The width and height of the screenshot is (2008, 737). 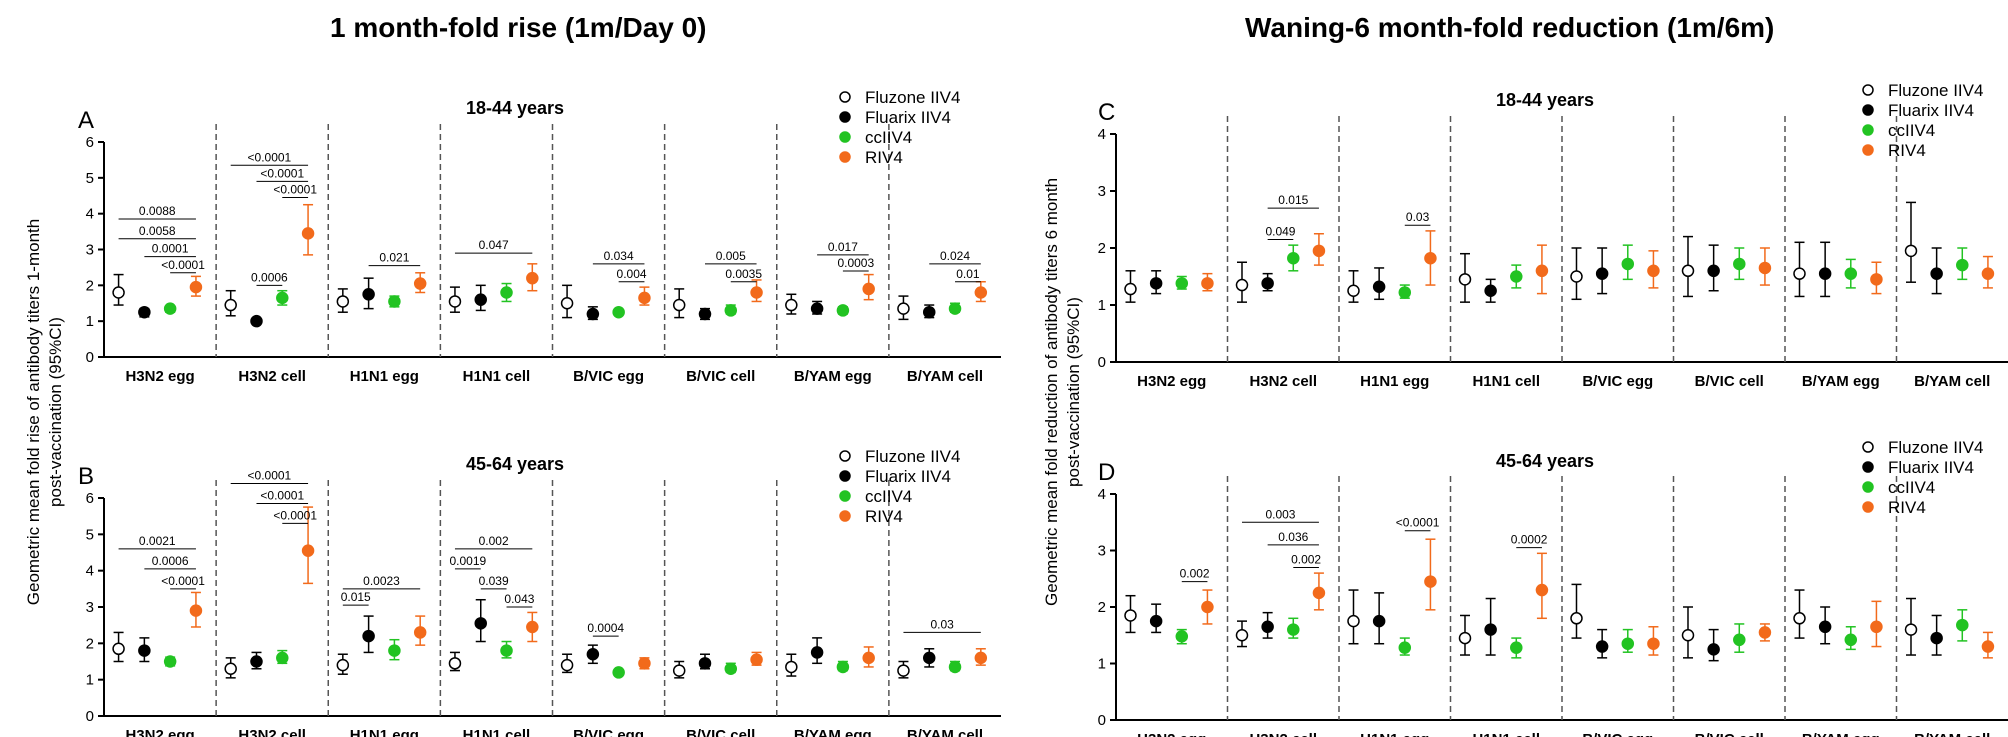 What do you see at coordinates (170, 249) in the screenshot?
I see `significance-label: 0.0001` at bounding box center [170, 249].